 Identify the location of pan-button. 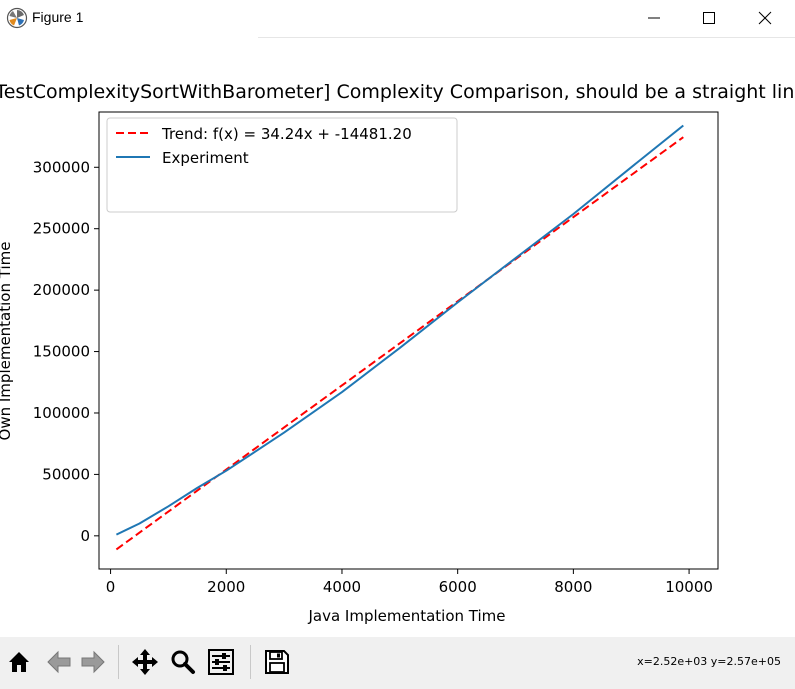
(145, 662).